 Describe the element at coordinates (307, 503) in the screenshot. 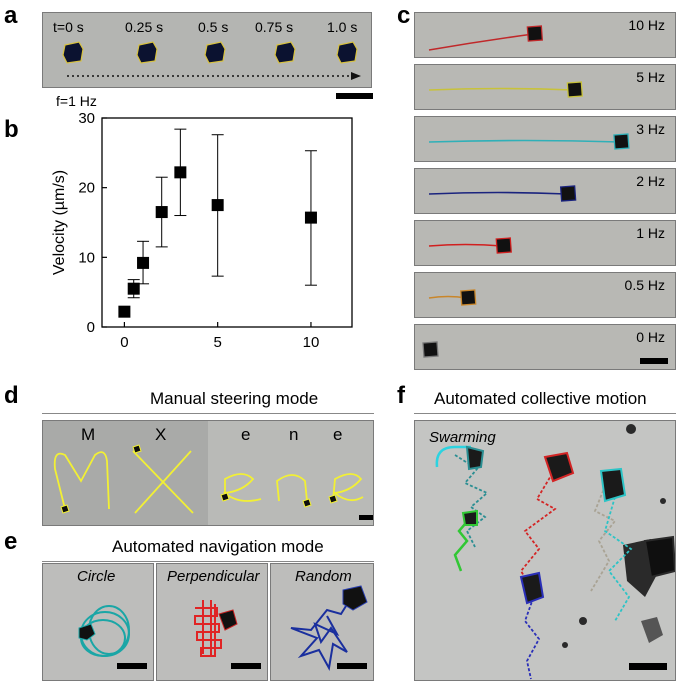

I see `robot-n` at that location.